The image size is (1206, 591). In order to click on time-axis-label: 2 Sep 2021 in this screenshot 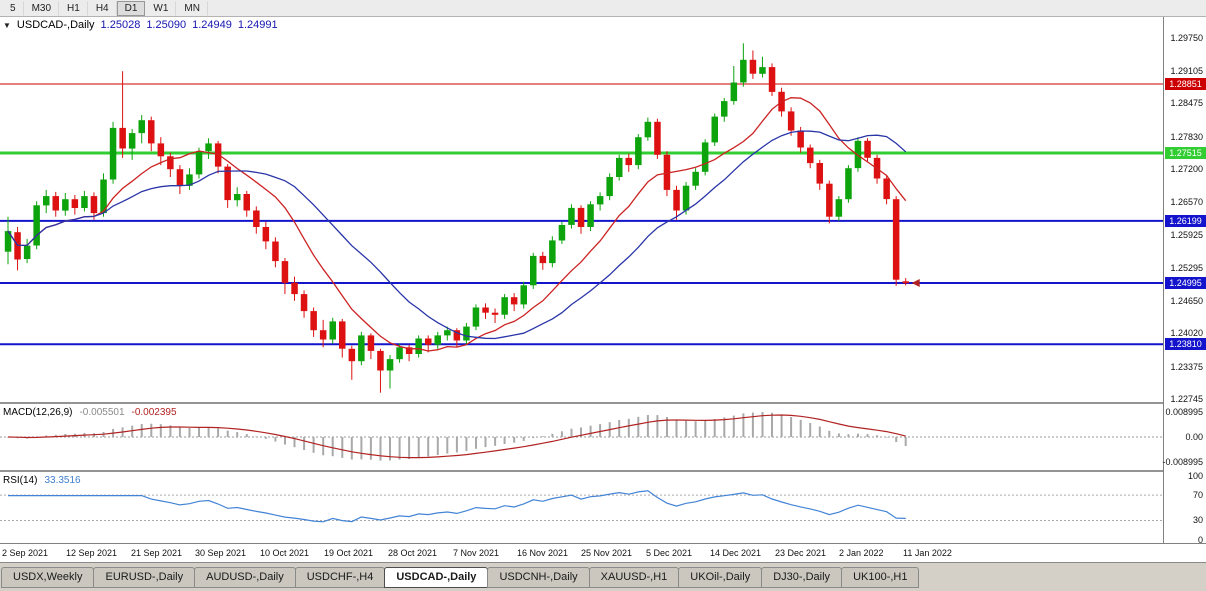, I will do `click(25, 553)`.